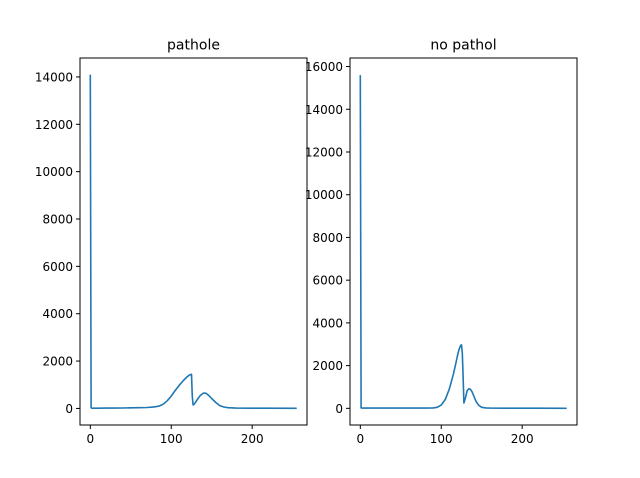 The width and height of the screenshot is (640, 478). I want to click on chart-title: pathole, so click(193, 46).